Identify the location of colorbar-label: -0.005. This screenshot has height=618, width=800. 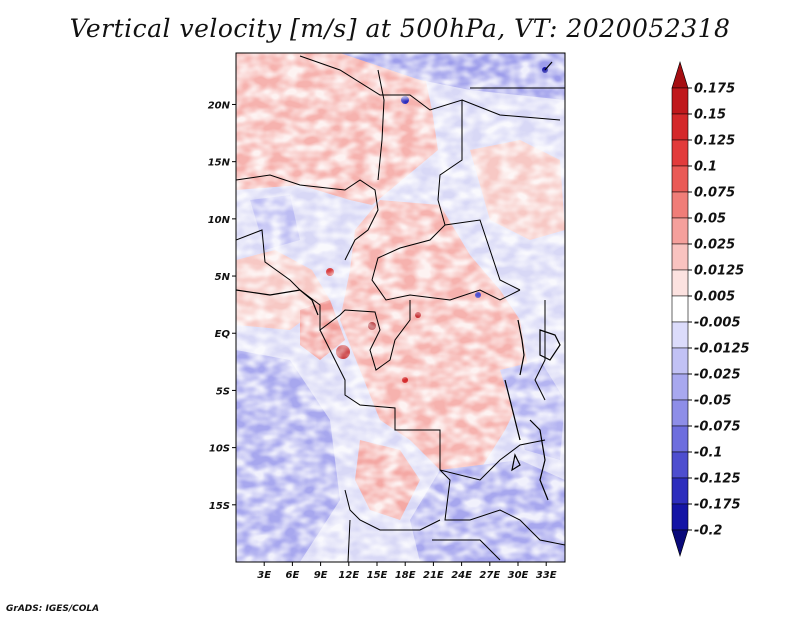
(717, 323).